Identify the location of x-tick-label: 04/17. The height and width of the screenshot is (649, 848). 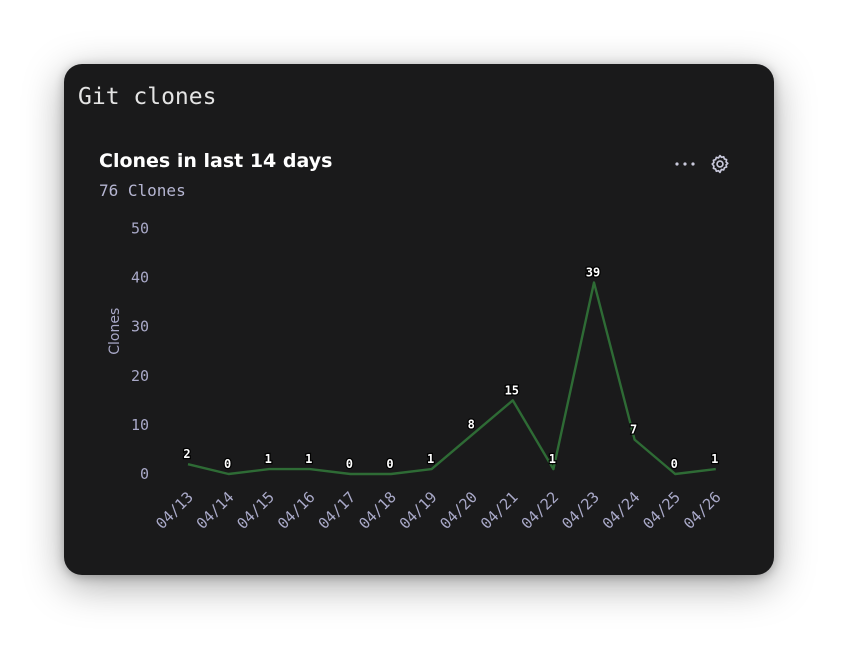
(337, 510).